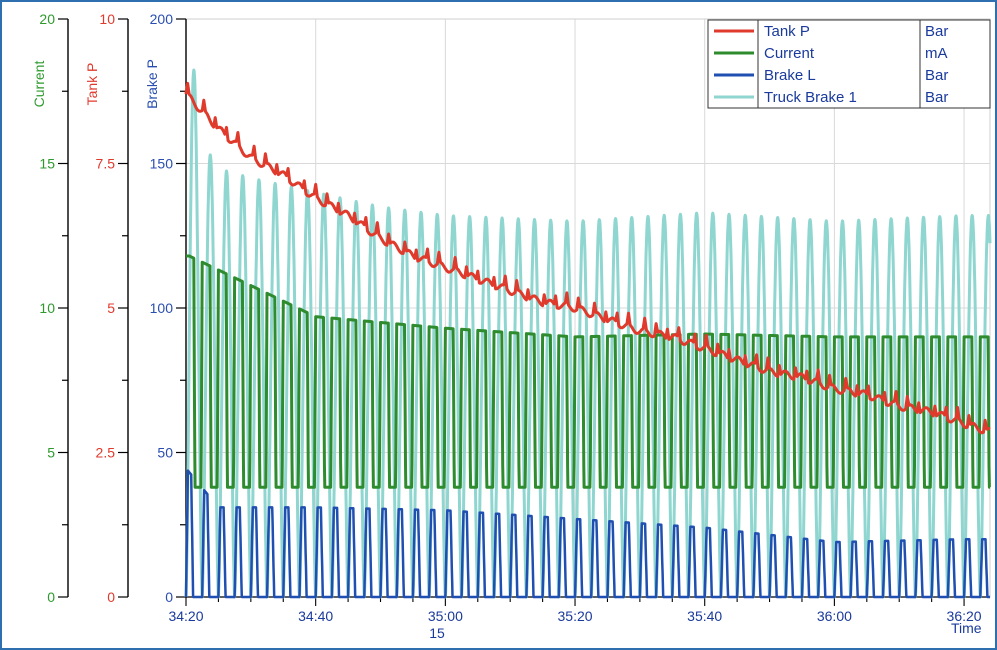 The height and width of the screenshot is (650, 997). Describe the element at coordinates (111, 597) in the screenshot. I see `y-tick-label-tank: 0` at that location.